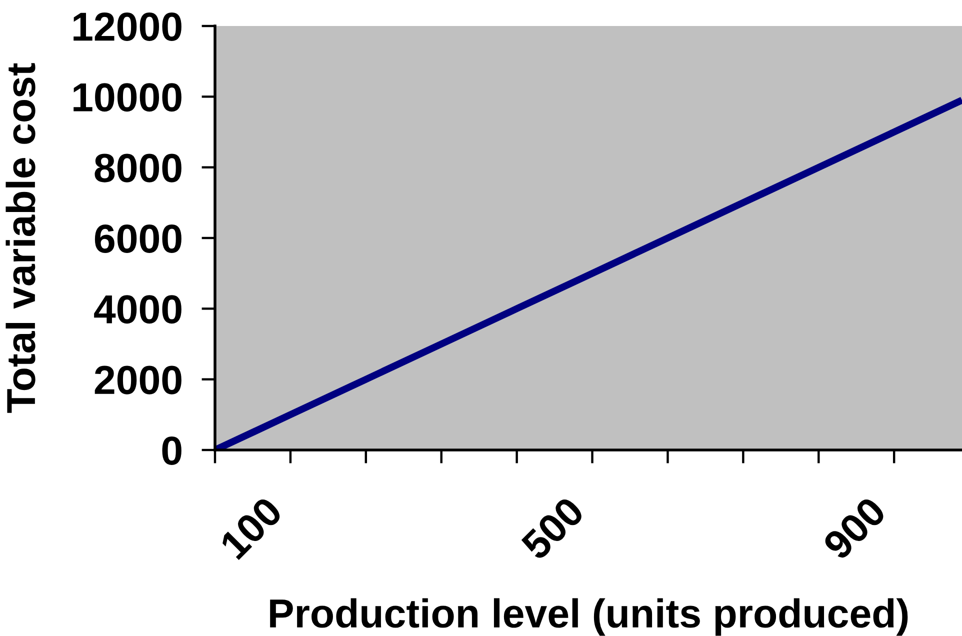 The height and width of the screenshot is (636, 962). Describe the element at coordinates (138, 309) in the screenshot. I see `y-tick-label: 4000` at that location.